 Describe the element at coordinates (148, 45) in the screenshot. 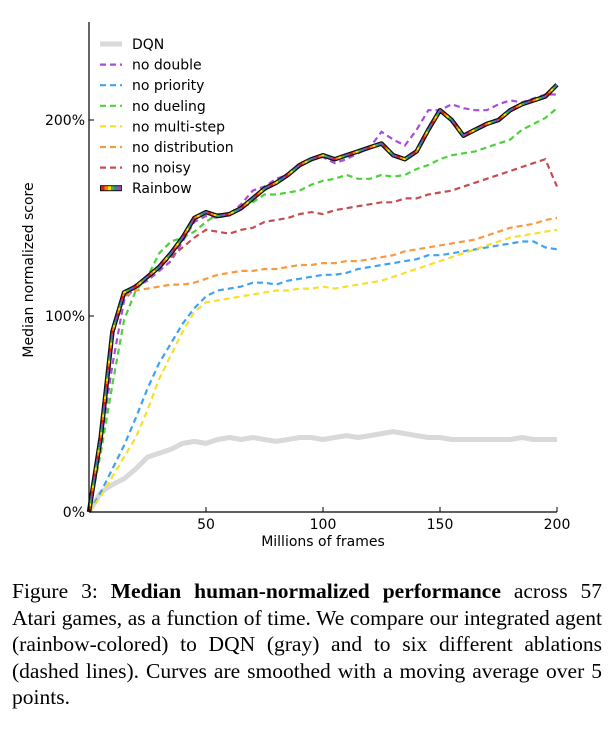

I see `legend-label-dqn: DQN` at that location.